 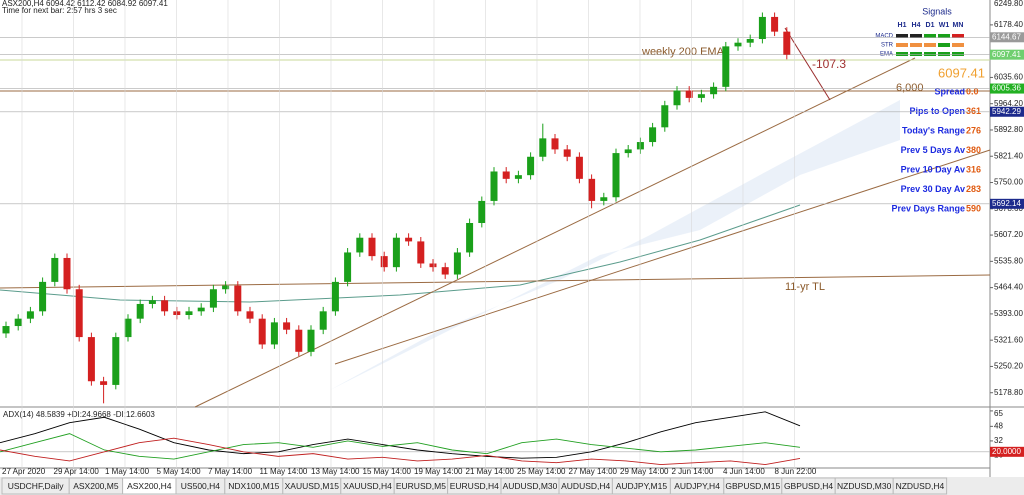 I want to click on level-label: 5942.29, so click(x=1006, y=111).